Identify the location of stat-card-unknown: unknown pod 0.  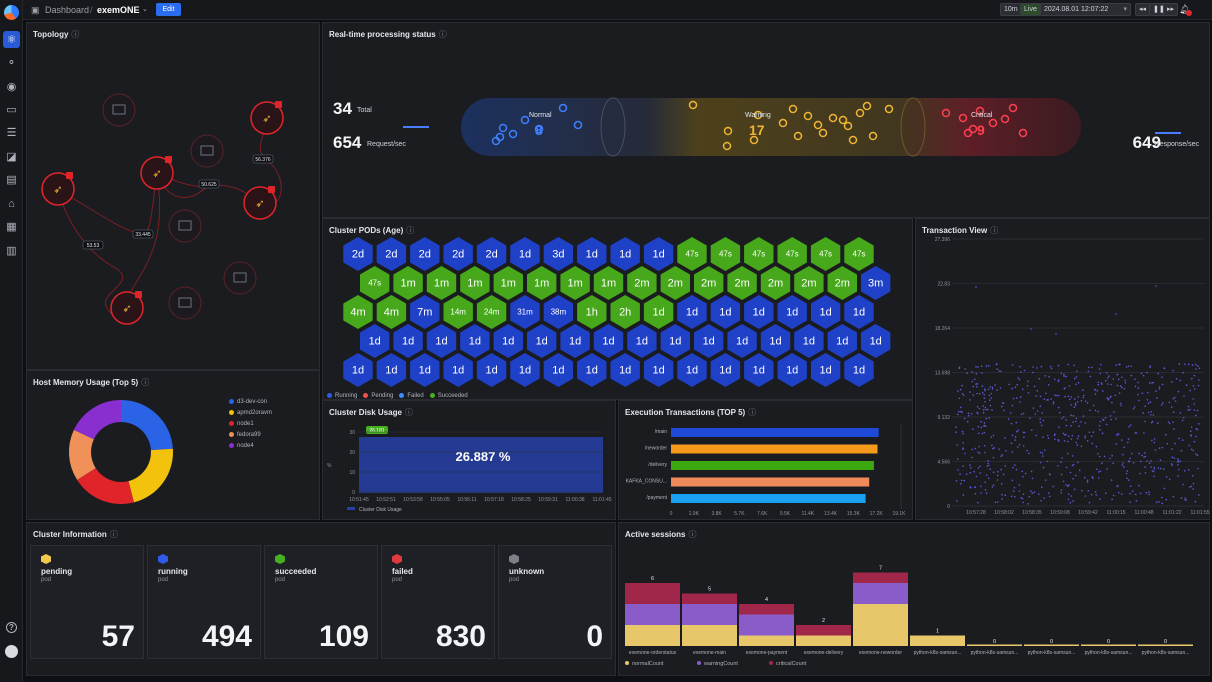
(555, 602).